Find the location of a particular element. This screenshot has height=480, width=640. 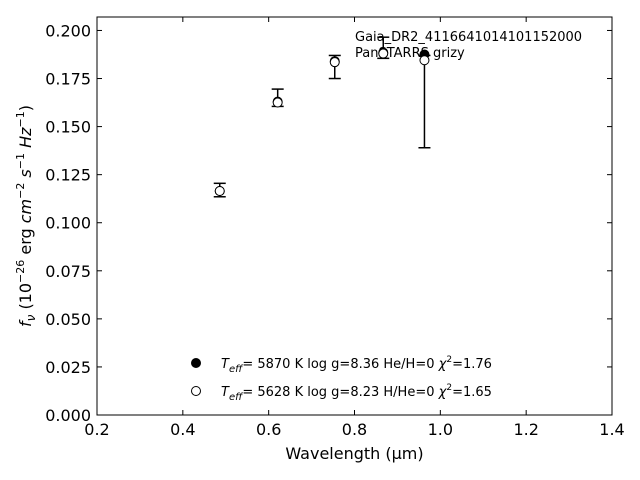

y-title-part: ) is located at coordinates (25, 108).